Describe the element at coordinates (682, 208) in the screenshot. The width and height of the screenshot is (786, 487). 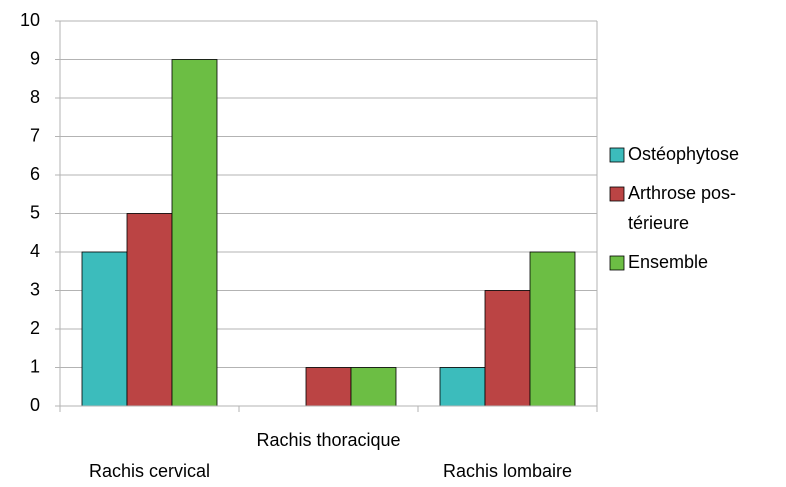
I see `legend-label: Arthrose pos-térieure` at that location.